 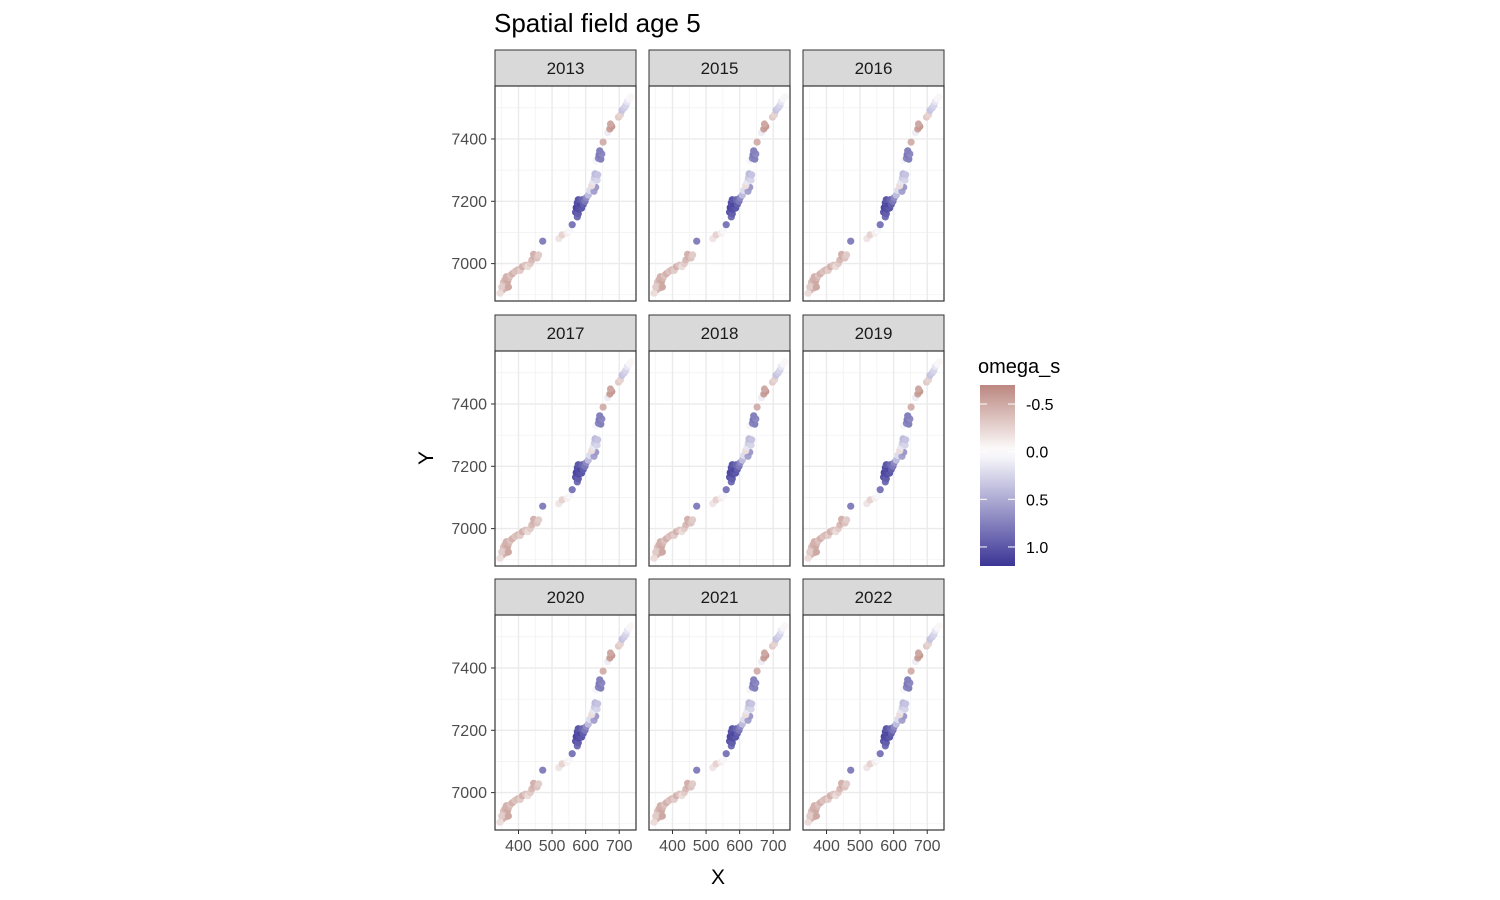 I want to click on facet-strip-label: 2019, so click(x=874, y=333).